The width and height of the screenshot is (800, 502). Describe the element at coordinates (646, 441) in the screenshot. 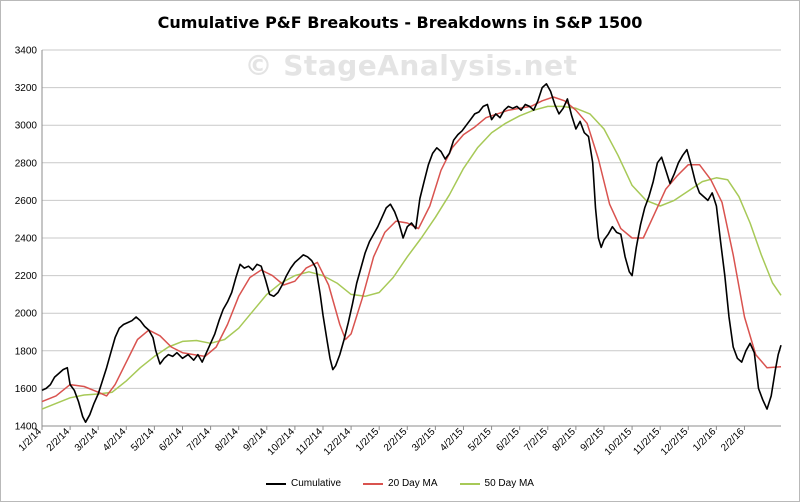

I see `x-tick-label: 11/2/15` at that location.